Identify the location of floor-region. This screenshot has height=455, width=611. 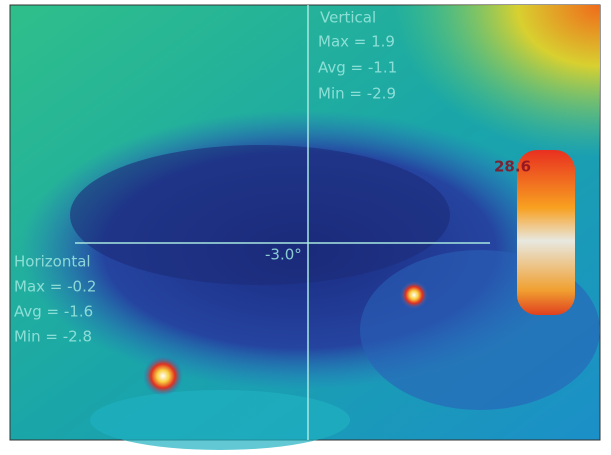
(220, 420).